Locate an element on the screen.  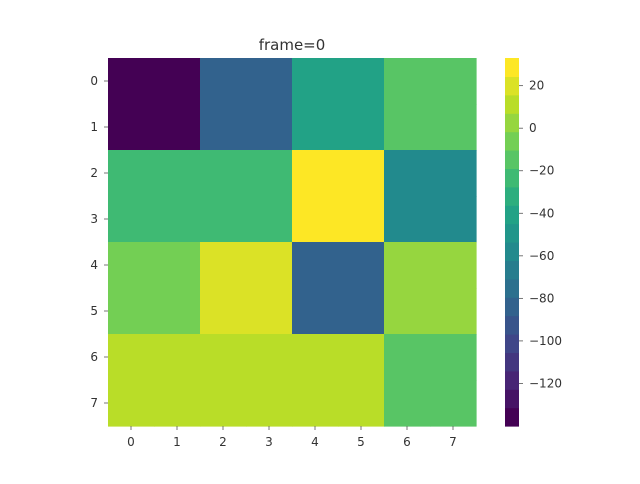
y-tick-label: 7 is located at coordinates (94, 403).